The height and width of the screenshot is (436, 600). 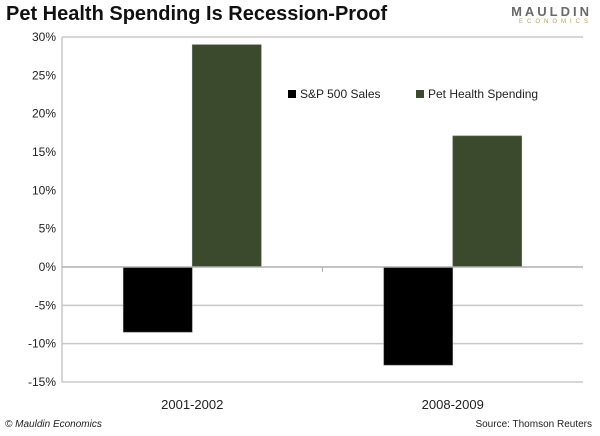 I want to click on y-tick-label: -15%, so click(x=42, y=382).